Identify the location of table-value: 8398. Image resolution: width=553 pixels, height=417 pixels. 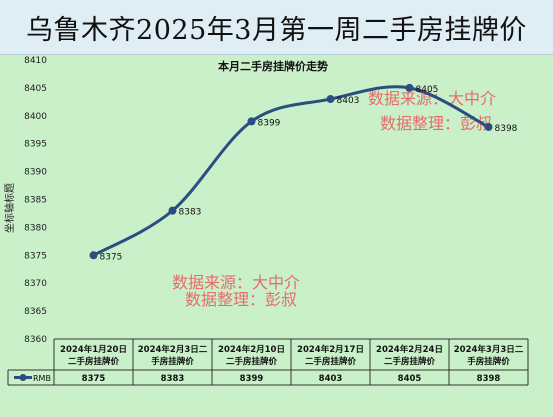
(489, 379).